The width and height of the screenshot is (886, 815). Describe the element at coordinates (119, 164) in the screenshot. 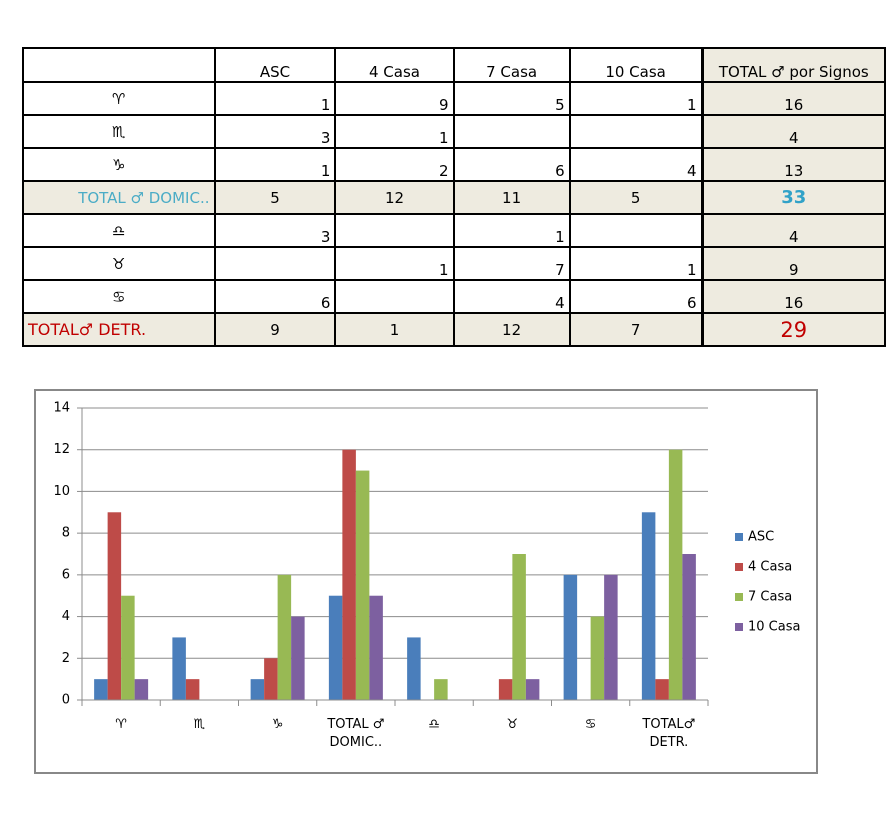

I see `row-label: ♑` at that location.